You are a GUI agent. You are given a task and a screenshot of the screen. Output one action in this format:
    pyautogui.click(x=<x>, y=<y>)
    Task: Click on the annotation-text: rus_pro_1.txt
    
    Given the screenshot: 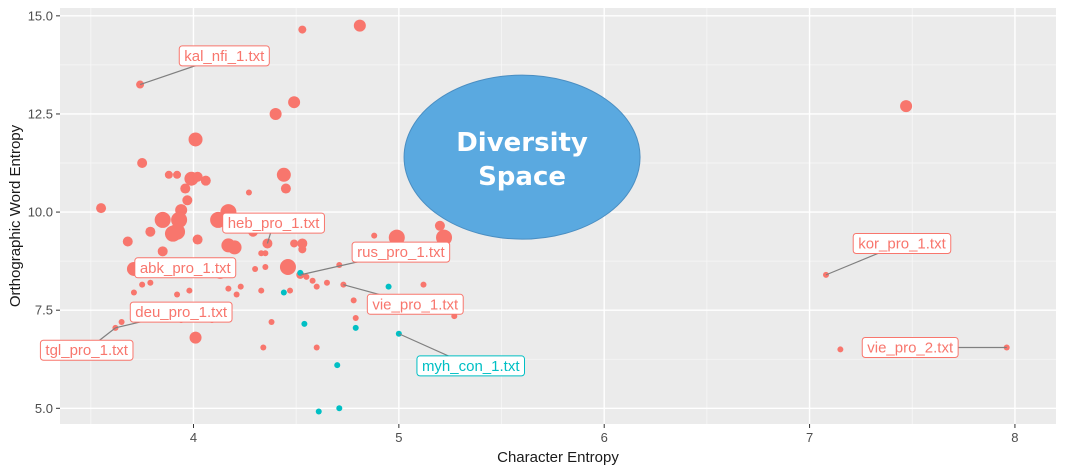 What is the action you would take?
    pyautogui.click(x=401, y=252)
    